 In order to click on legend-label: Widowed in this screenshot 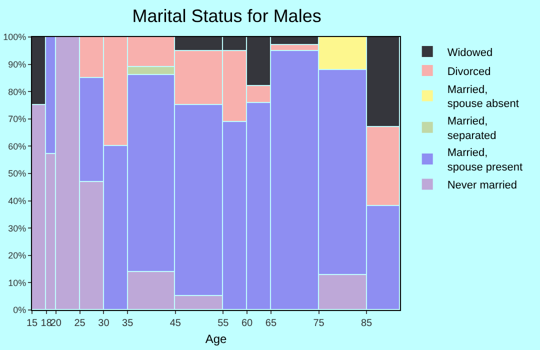, I will do `click(470, 52)`.